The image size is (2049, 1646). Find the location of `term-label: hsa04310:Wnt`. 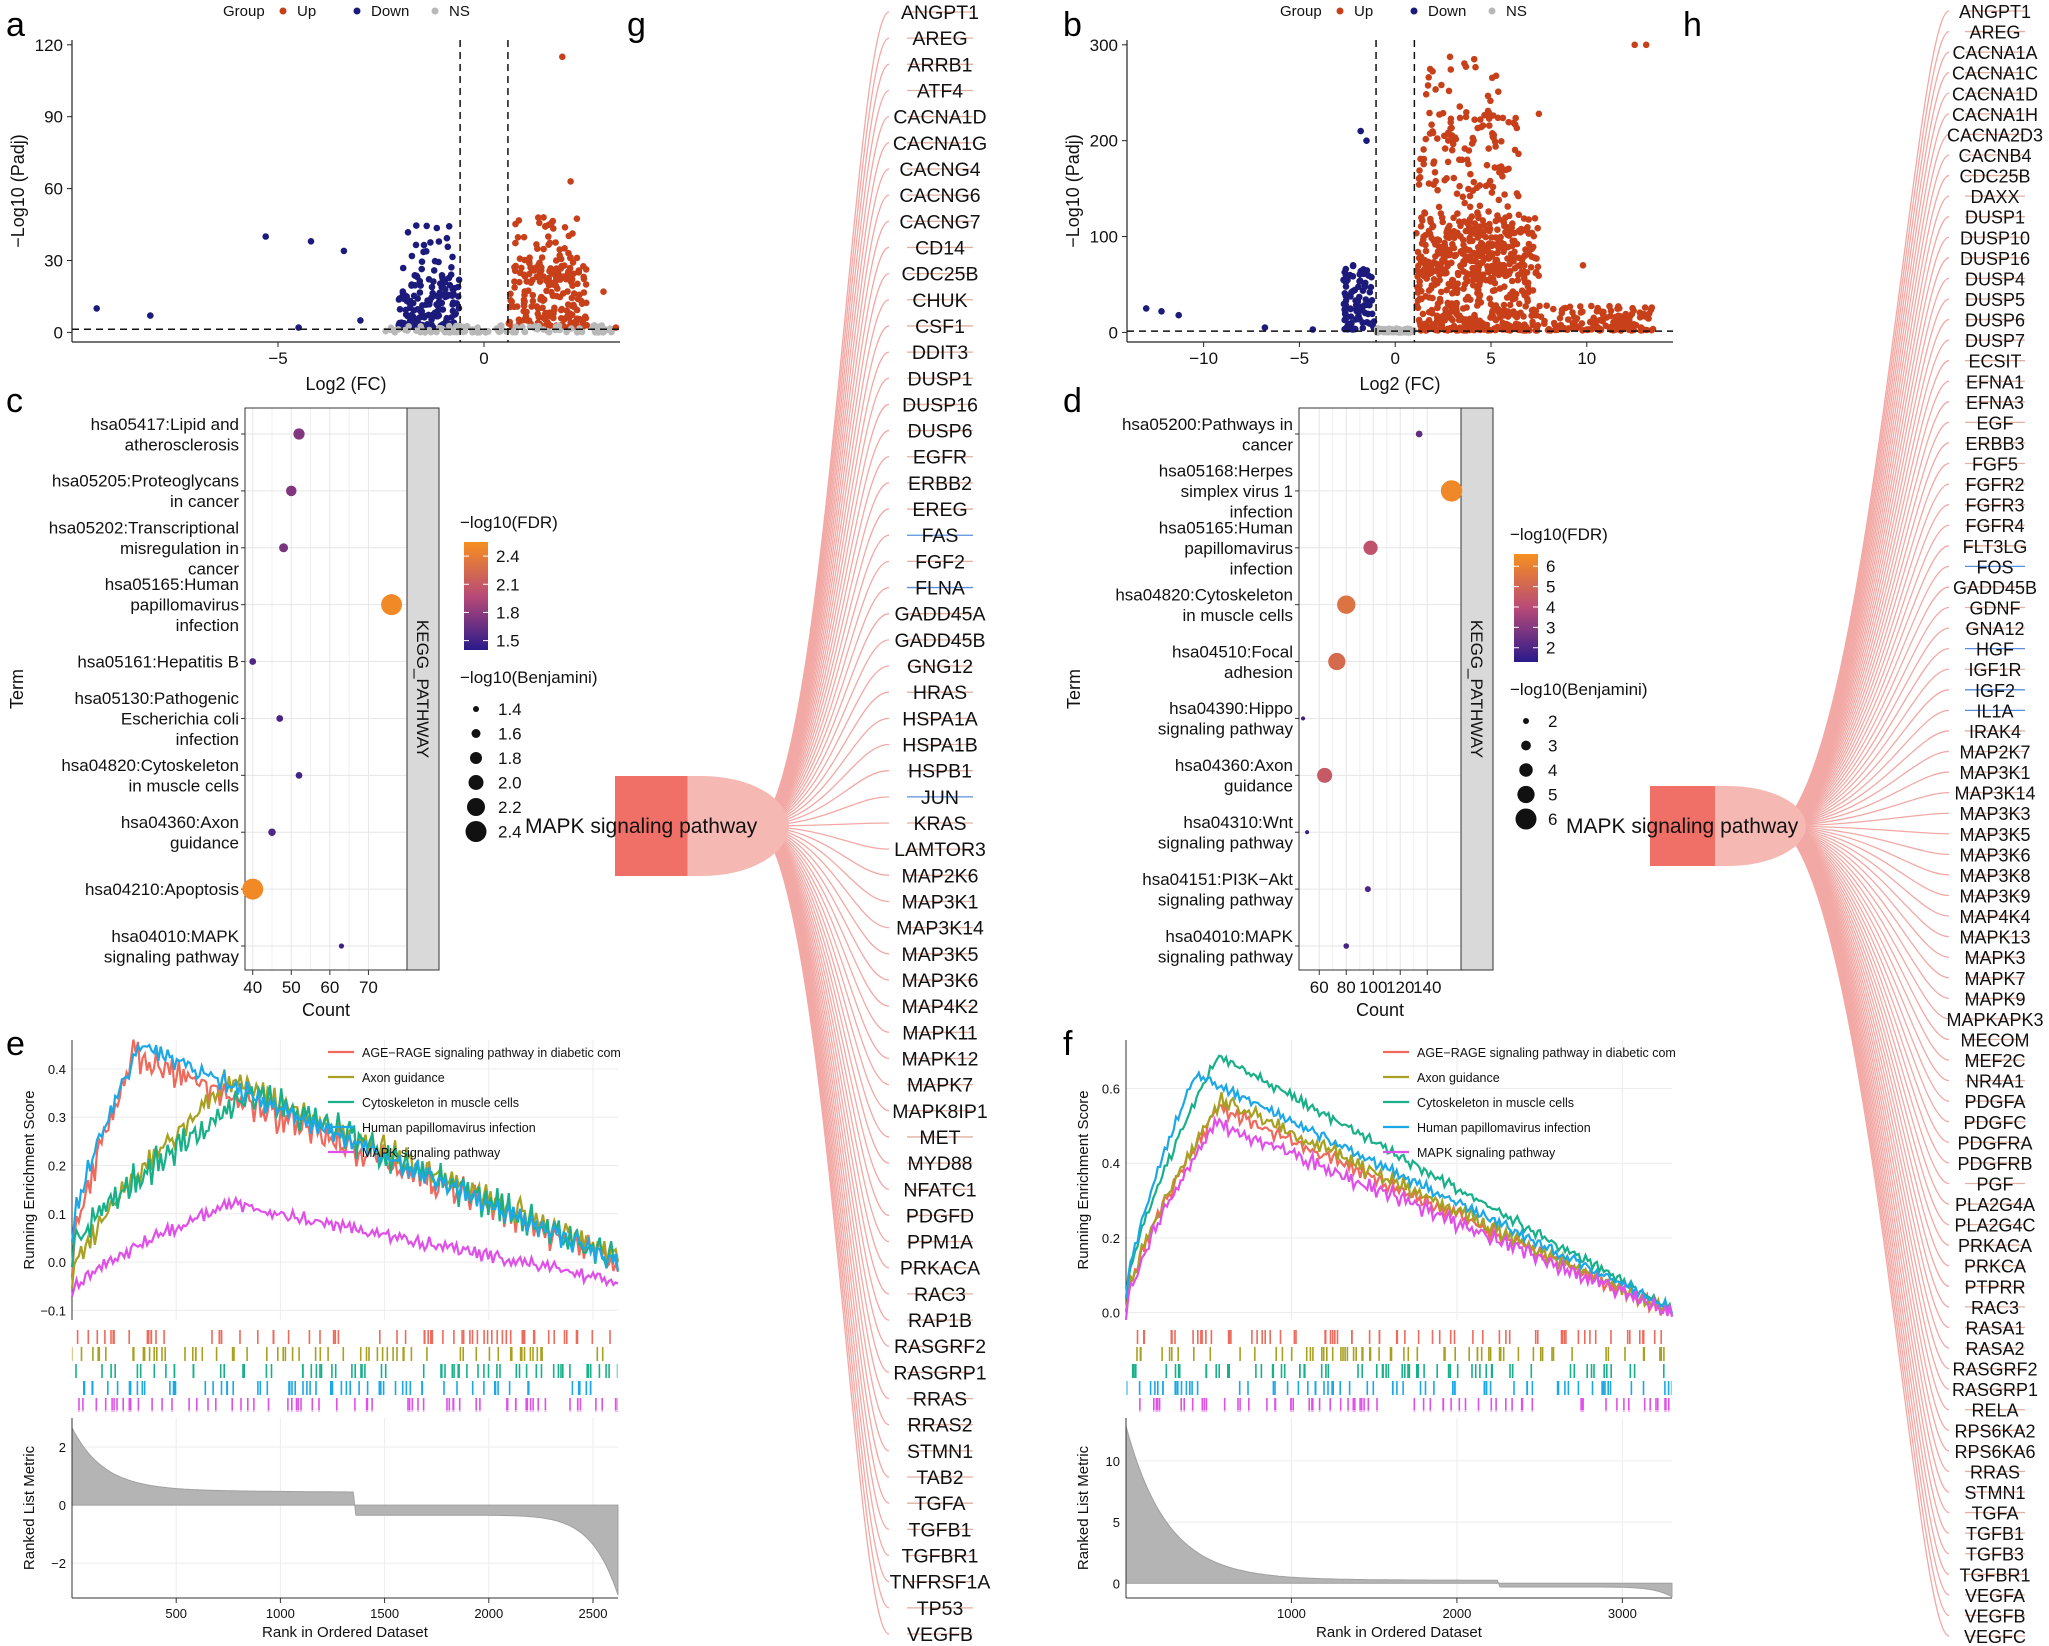

term-label: hsa04310:Wnt is located at coordinates (1238, 822).